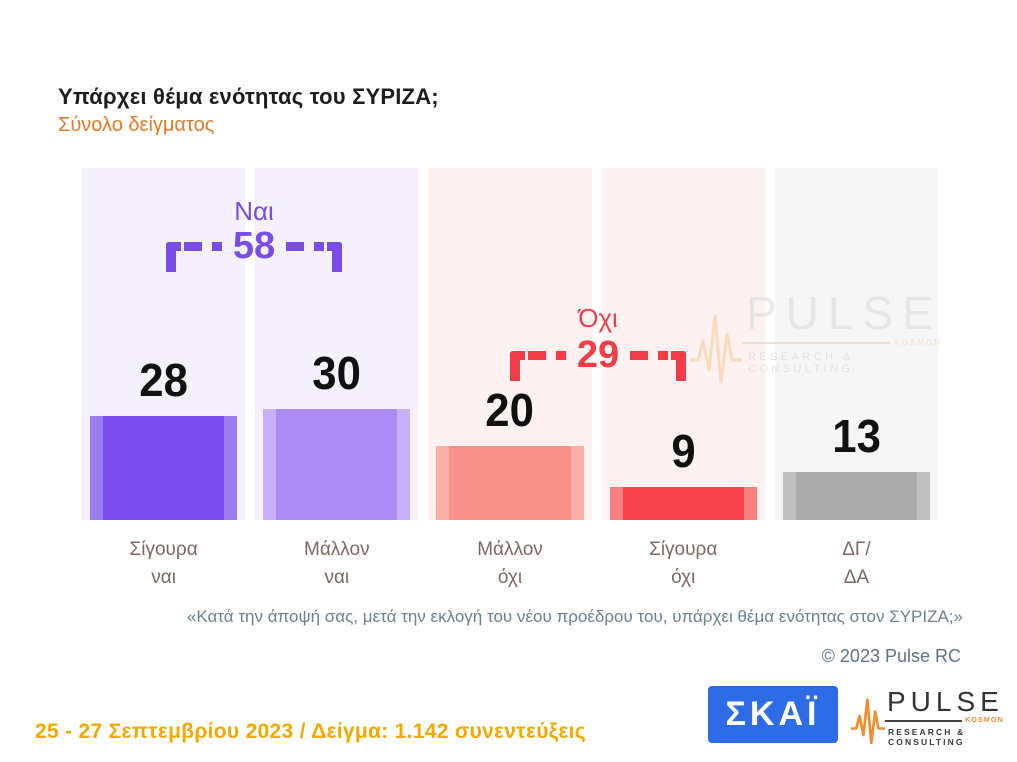 The width and height of the screenshot is (1017, 762). I want to click on bar-value-sigoura-ochi: 9, so click(683, 450).